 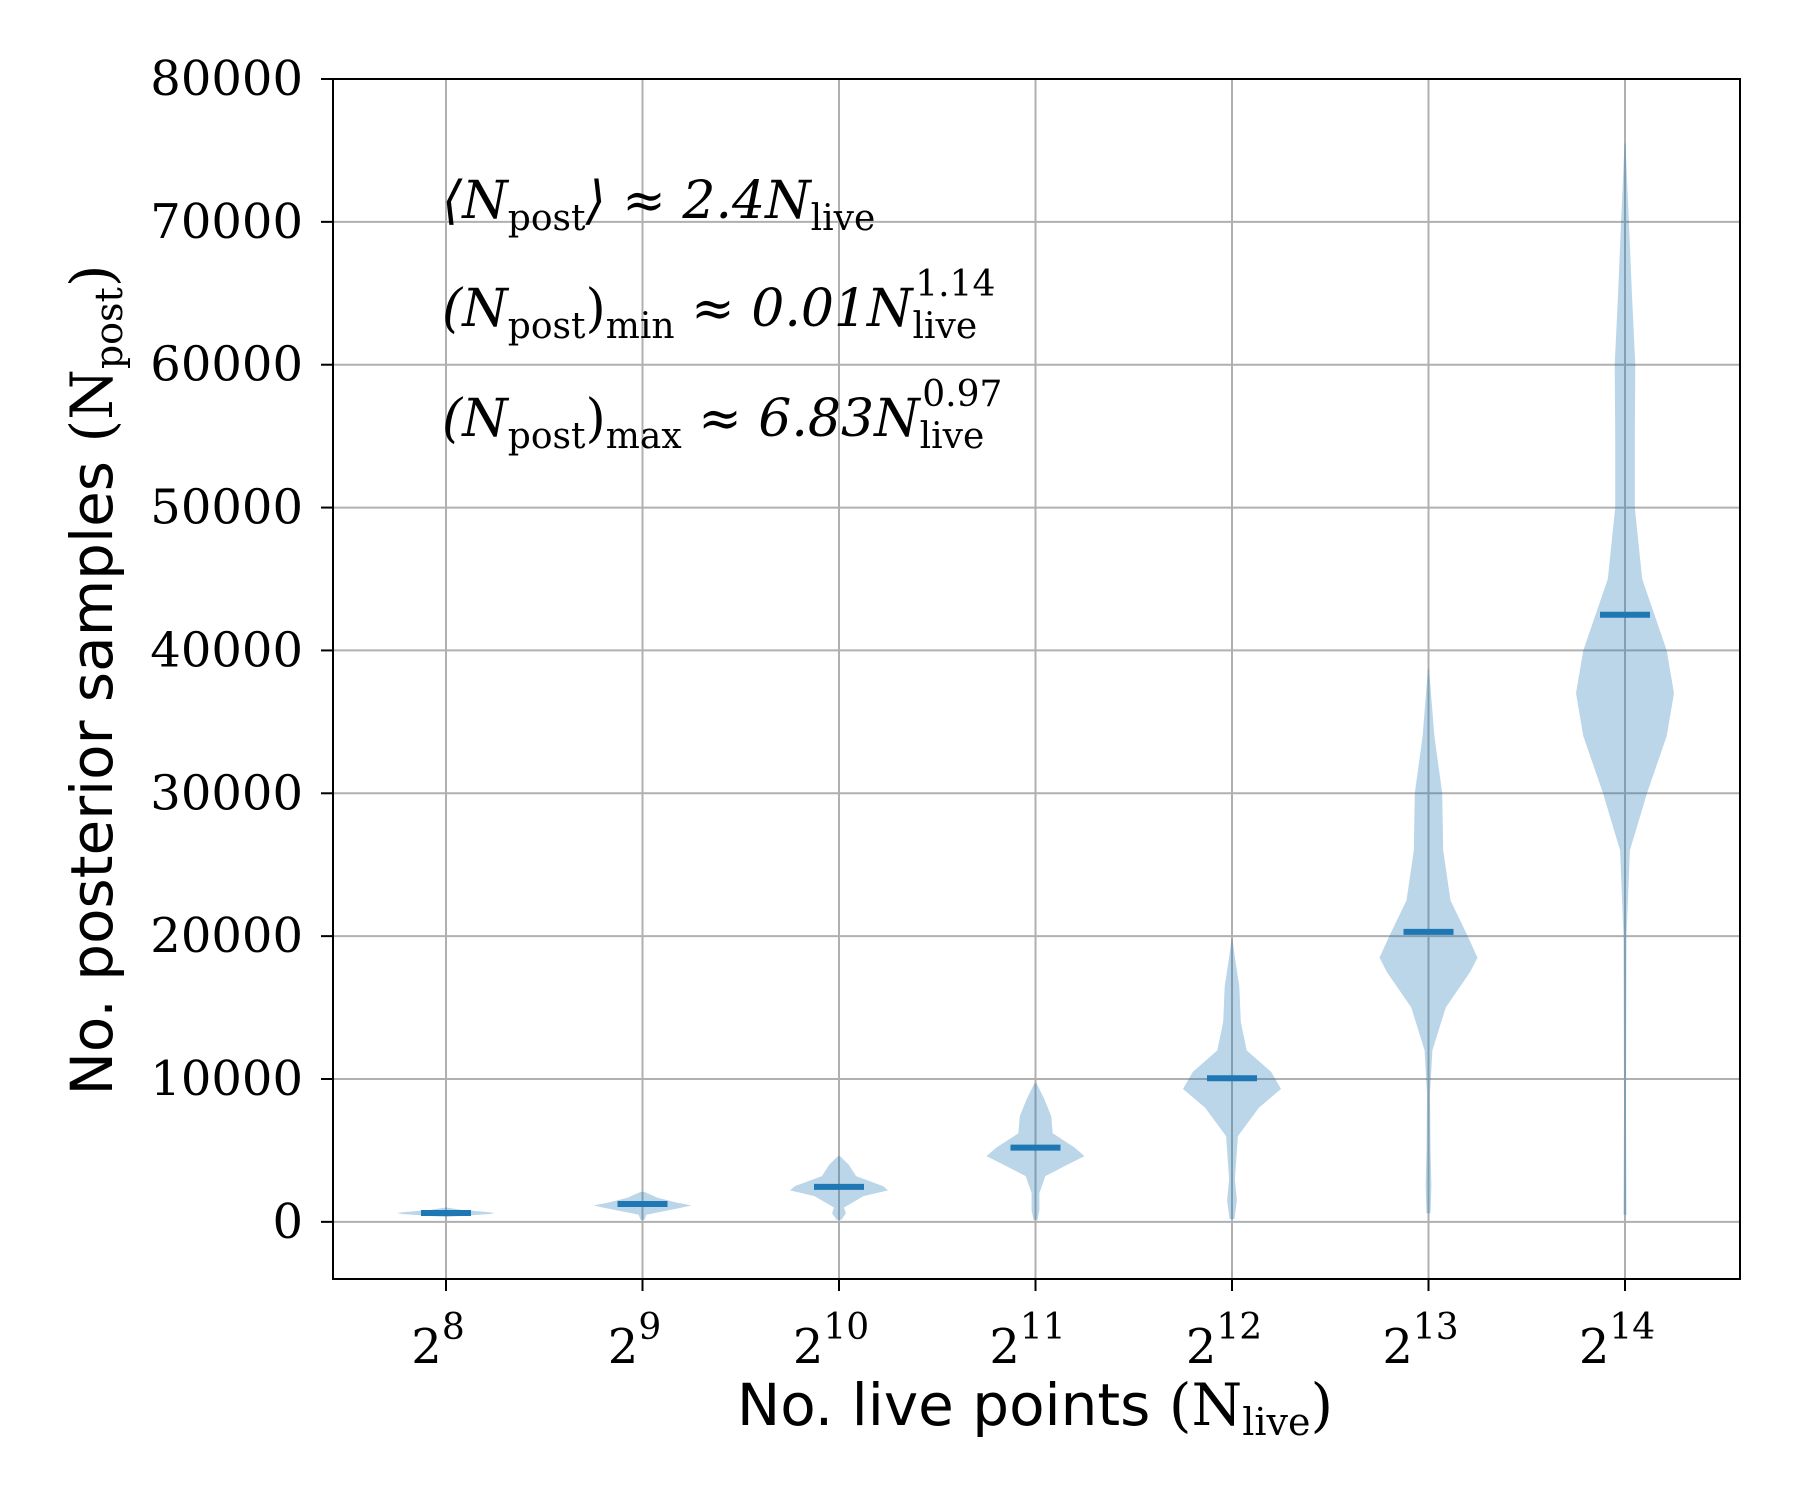 What do you see at coordinates (287, 1222) in the screenshot?
I see `y-tick-label: 0` at bounding box center [287, 1222].